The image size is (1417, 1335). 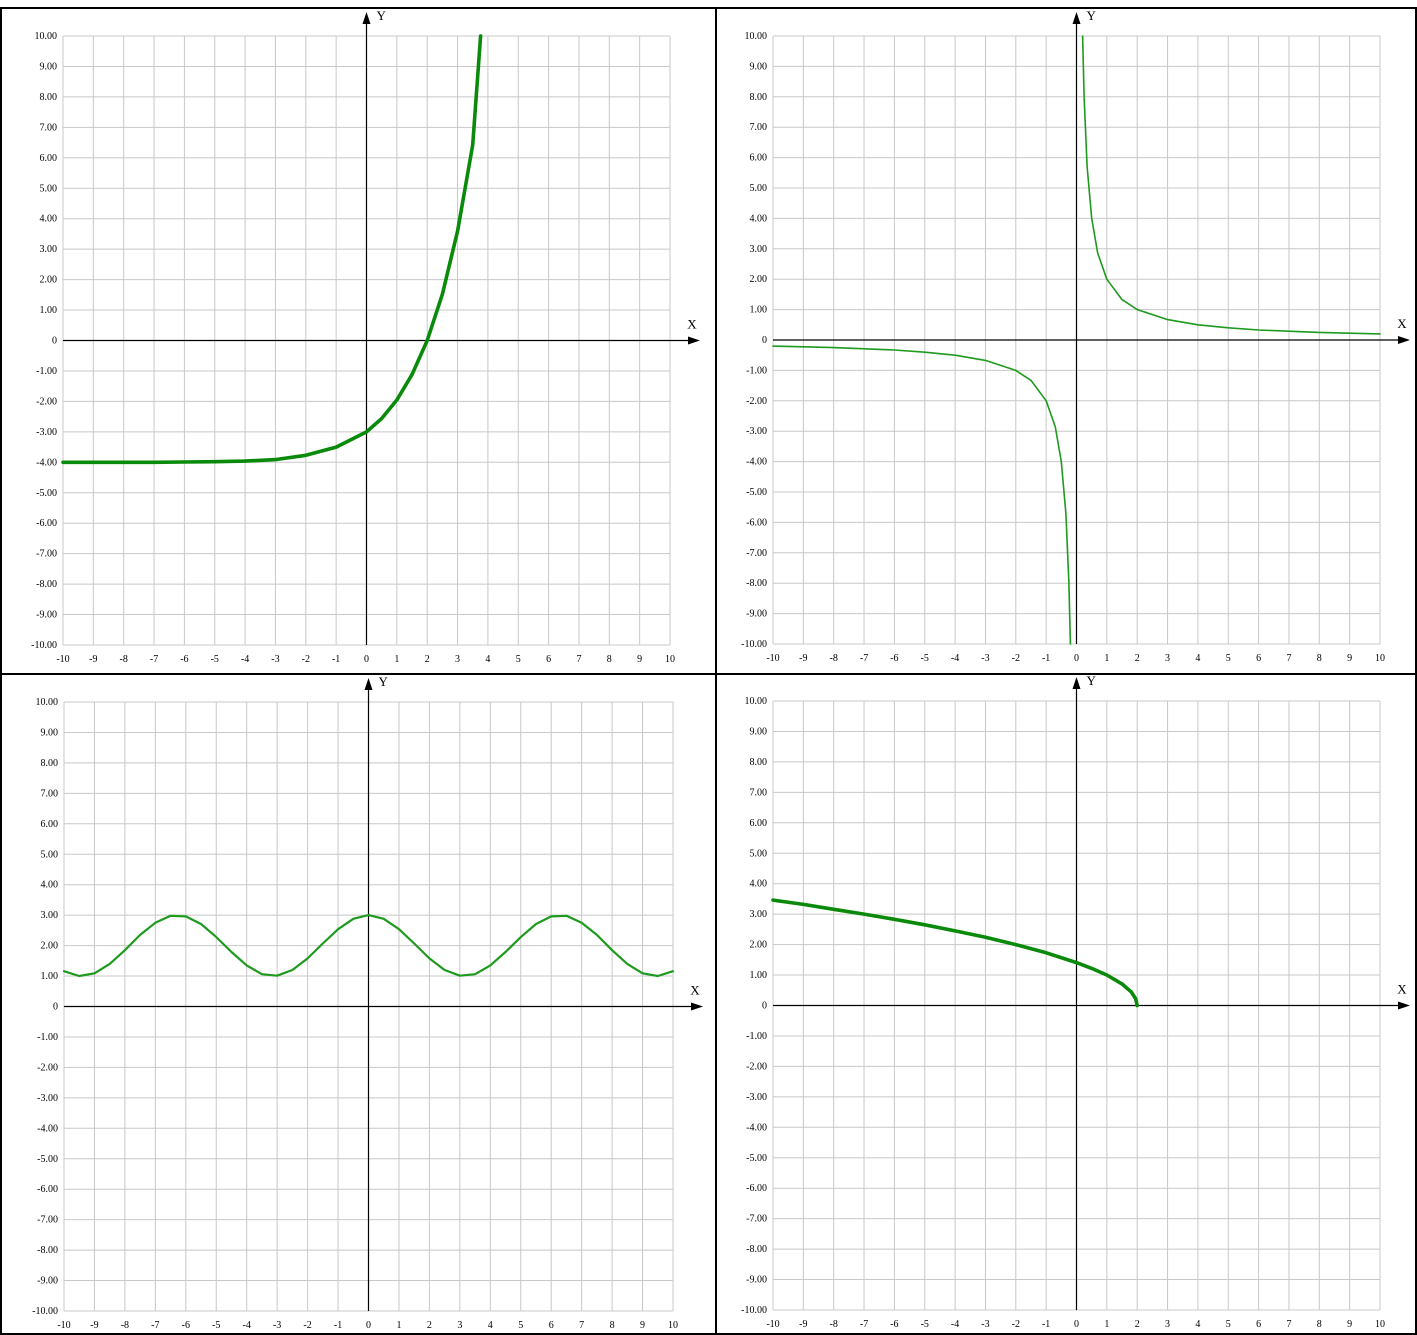 What do you see at coordinates (396, 659) in the screenshot?
I see `x-tick-label: 1` at bounding box center [396, 659].